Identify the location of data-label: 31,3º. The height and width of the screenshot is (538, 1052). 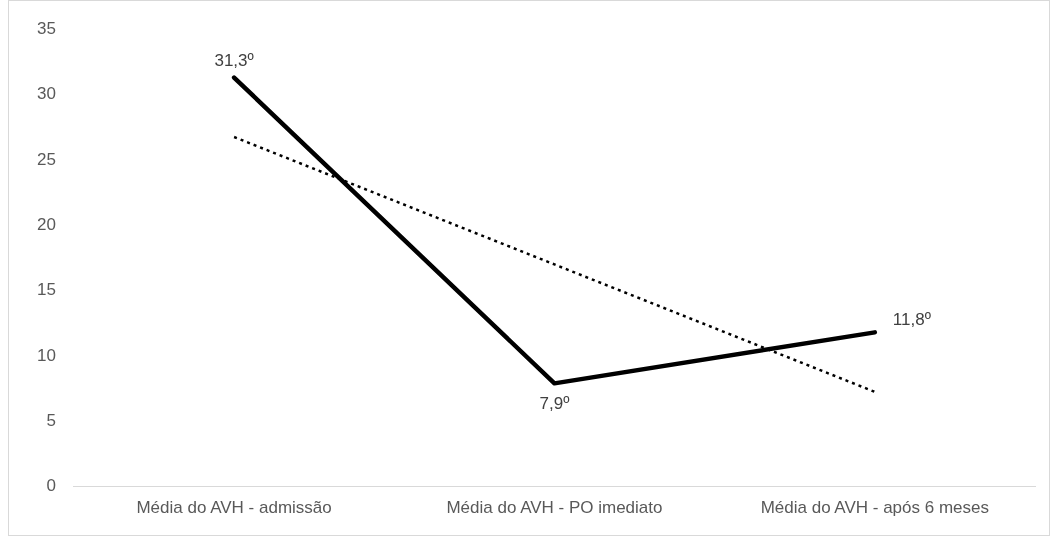
(234, 60).